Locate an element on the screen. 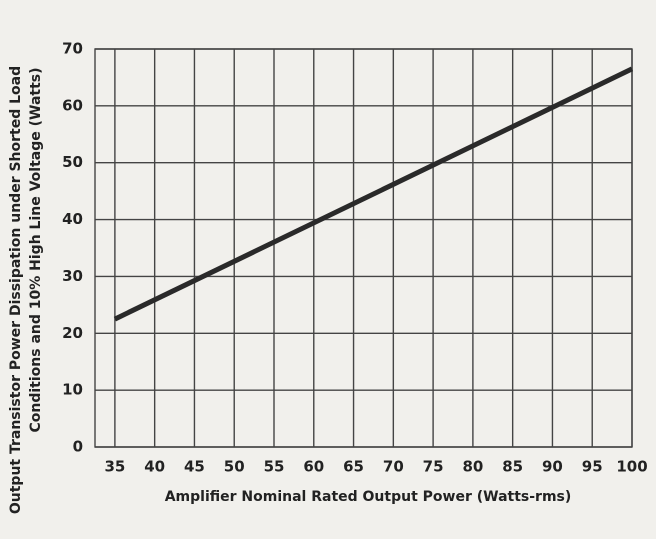 The height and width of the screenshot is (539, 656). x-tick-label: 75 is located at coordinates (433, 467).